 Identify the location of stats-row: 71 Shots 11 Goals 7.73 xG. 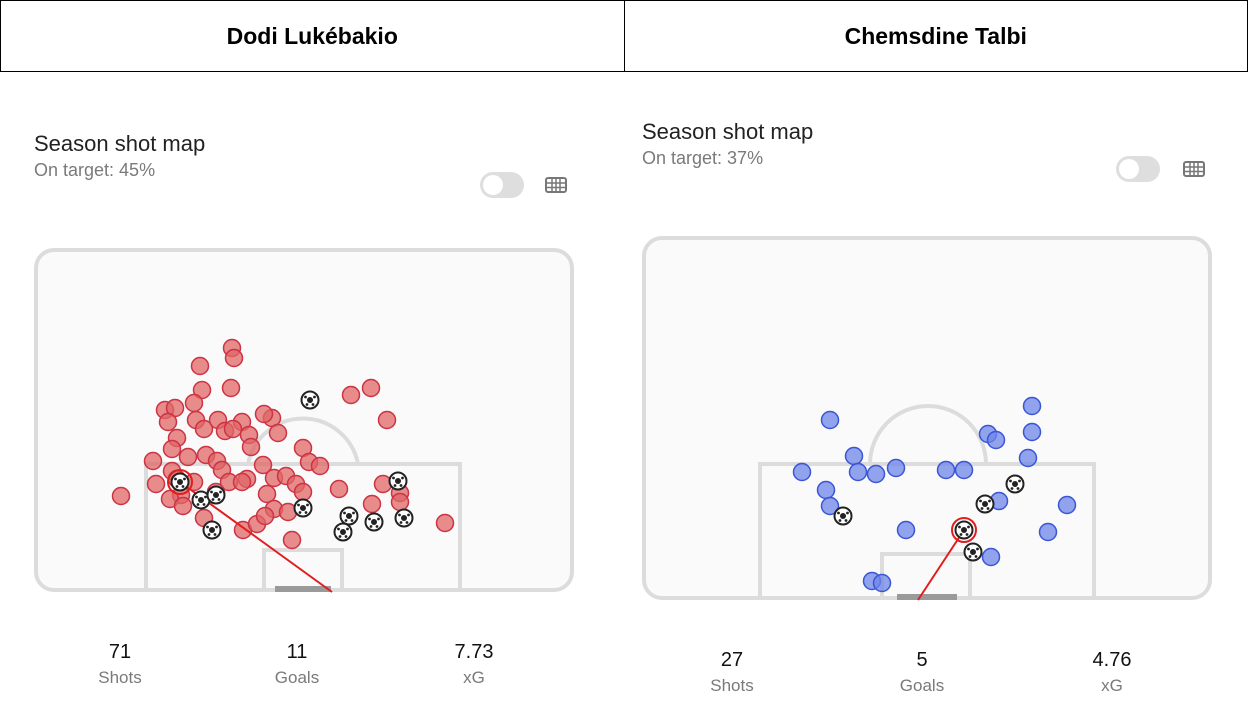
(297, 664).